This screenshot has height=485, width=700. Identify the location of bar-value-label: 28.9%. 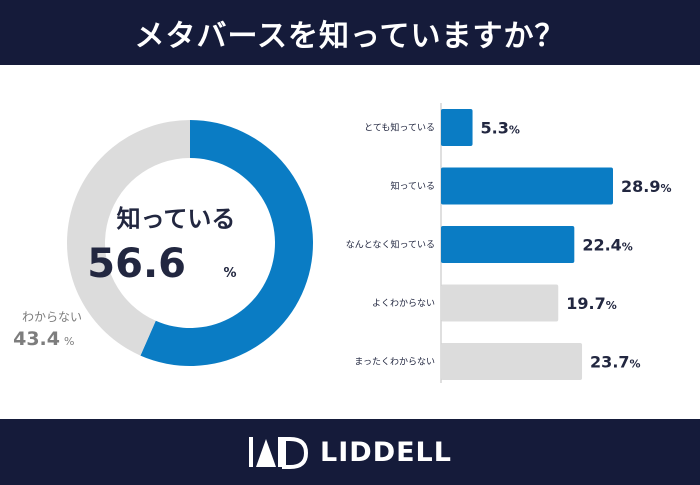
(646, 186).